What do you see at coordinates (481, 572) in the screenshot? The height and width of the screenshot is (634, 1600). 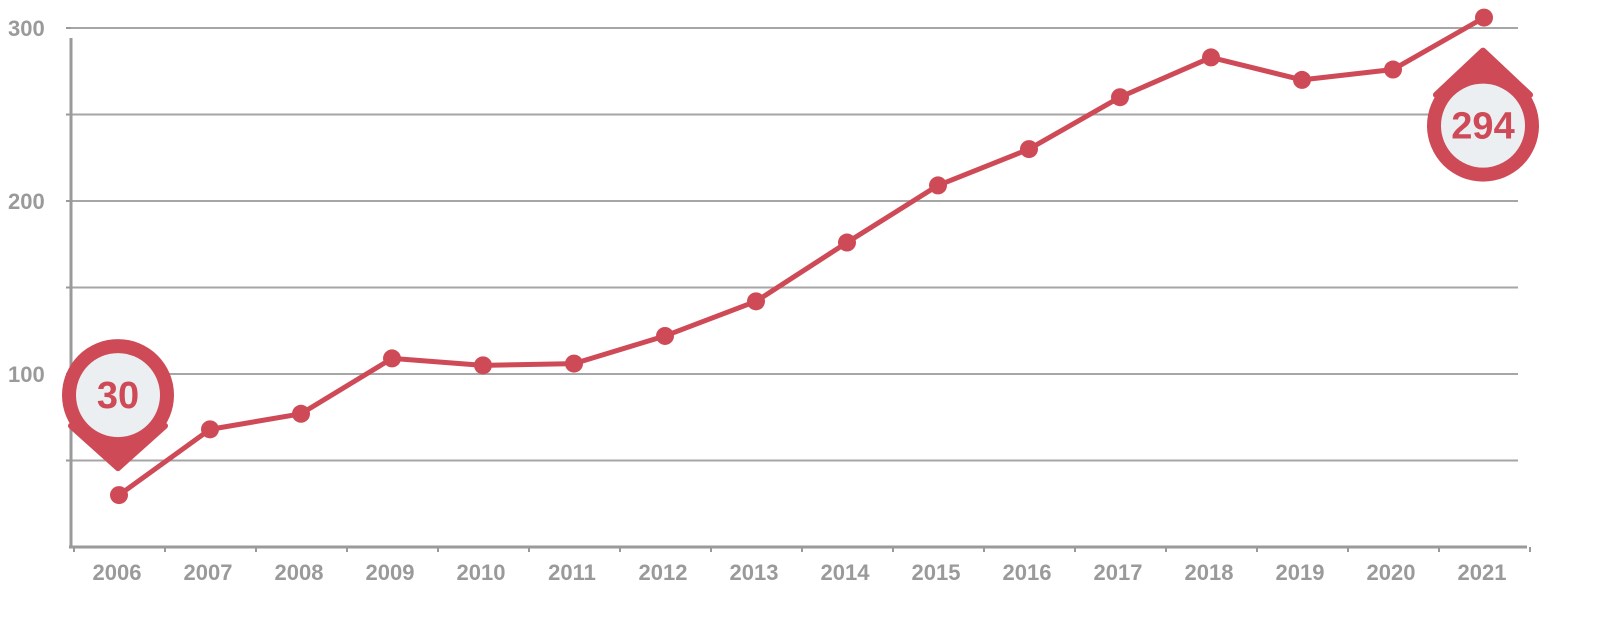 I see `x-tick-label: 2010` at bounding box center [481, 572].